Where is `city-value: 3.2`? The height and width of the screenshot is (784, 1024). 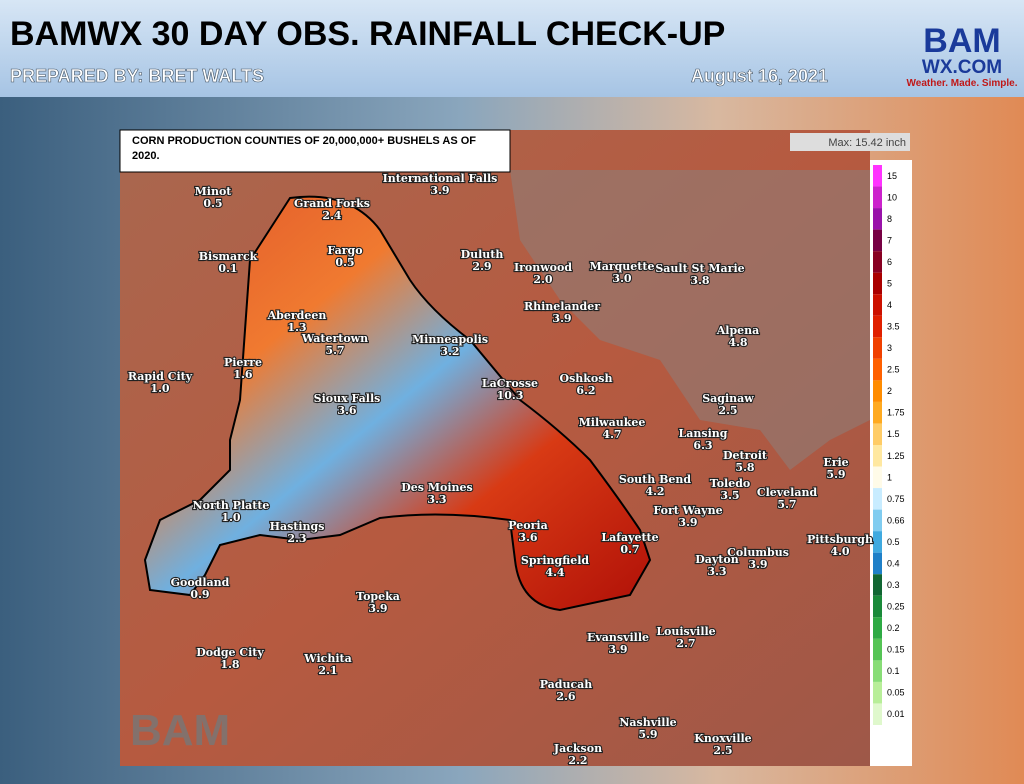
city-value: 3.2 is located at coordinates (449, 351).